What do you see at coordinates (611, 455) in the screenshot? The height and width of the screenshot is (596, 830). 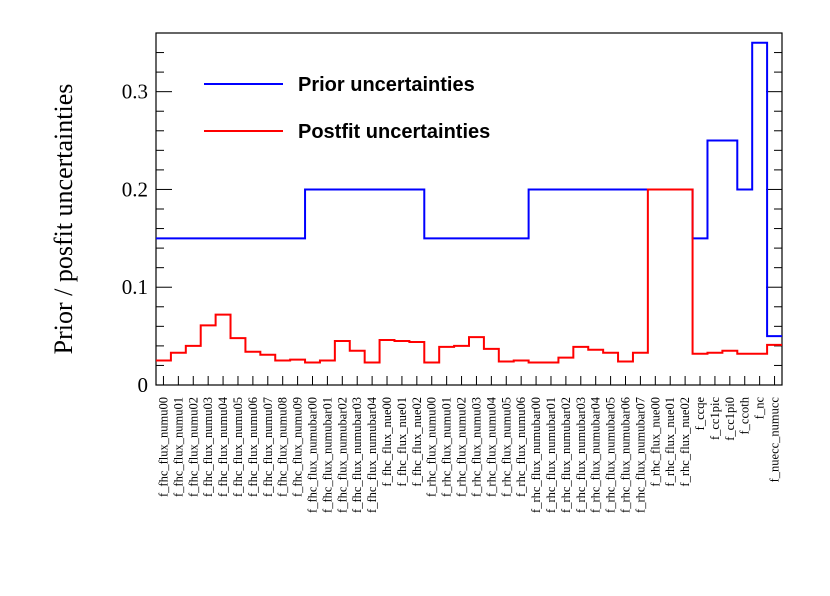 I see `x-tick-label: f_rhc_flux_numubar05` at bounding box center [611, 455].